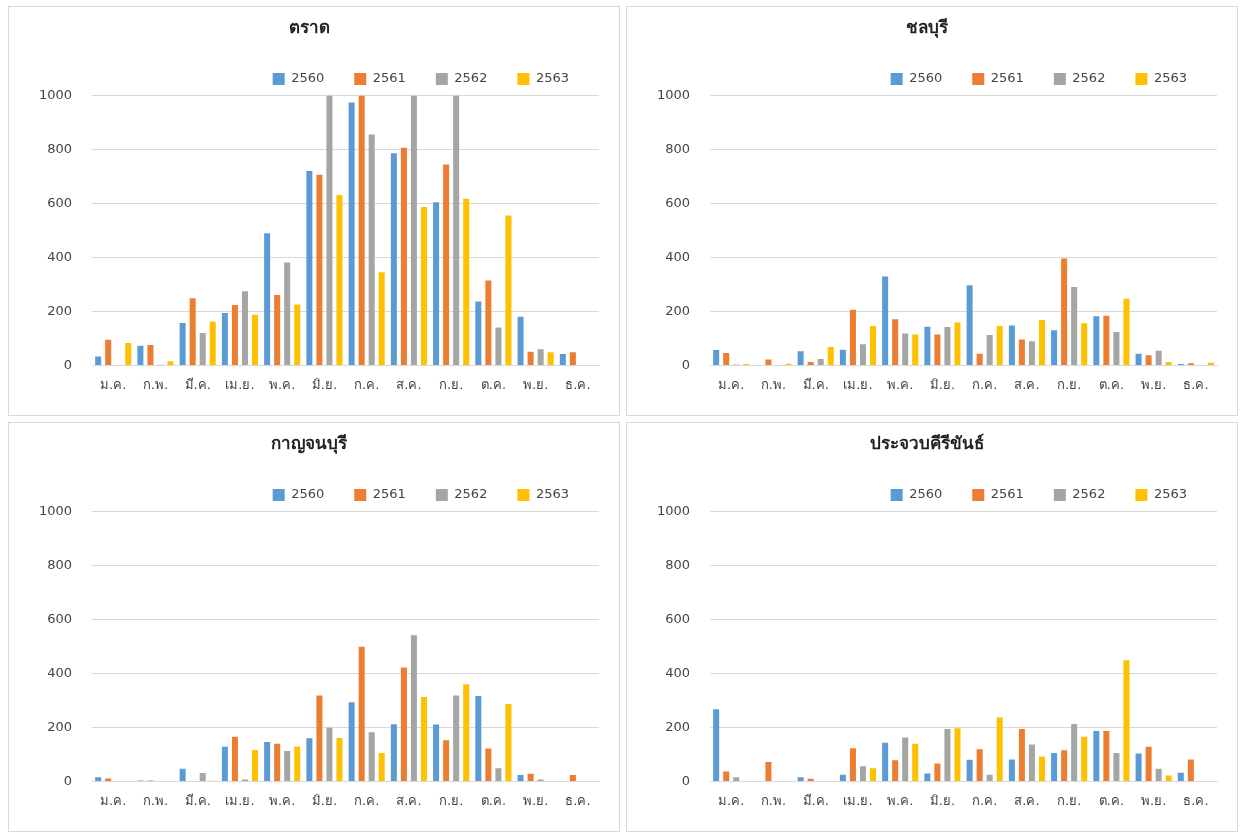 The image size is (1245, 838). What do you see at coordinates (815, 800) in the screenshot?
I see `x-tick-label: มี.ค.` at bounding box center [815, 800].